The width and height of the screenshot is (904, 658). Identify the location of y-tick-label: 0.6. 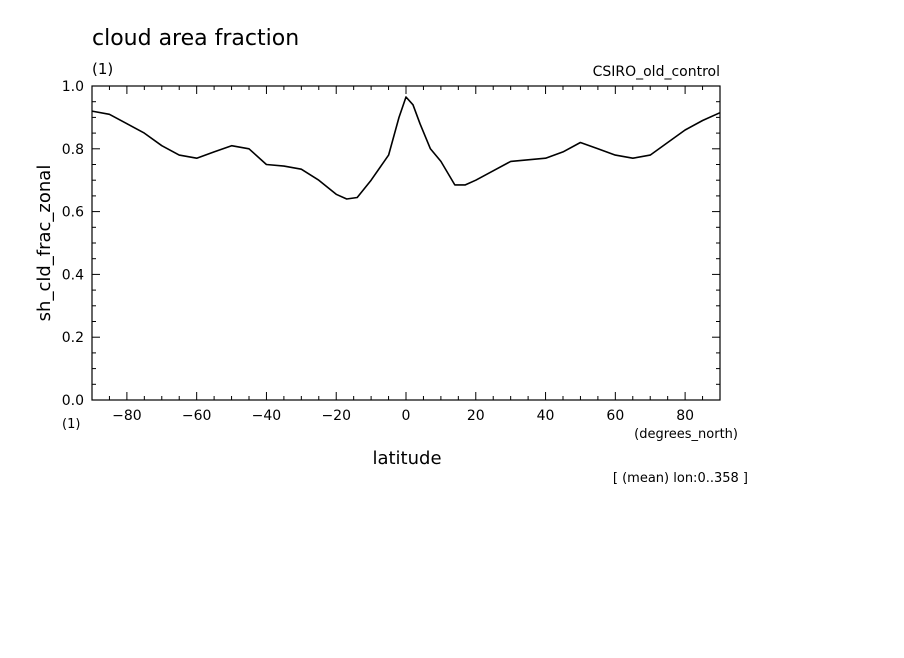
(73, 213).